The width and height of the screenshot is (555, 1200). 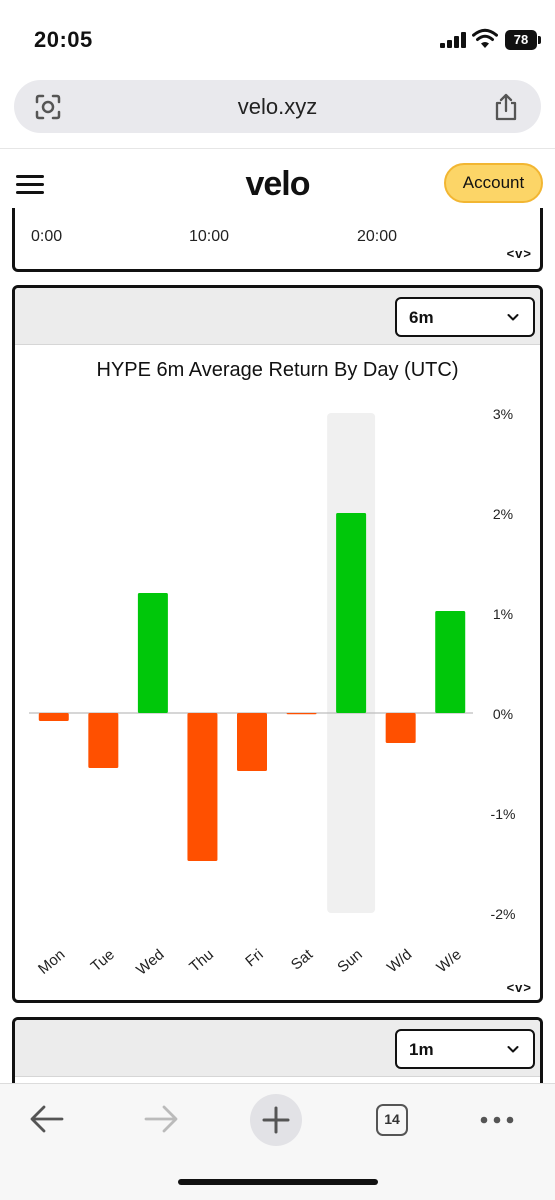 What do you see at coordinates (421, 1049) in the screenshot?
I see `period-value: 1m` at bounding box center [421, 1049].